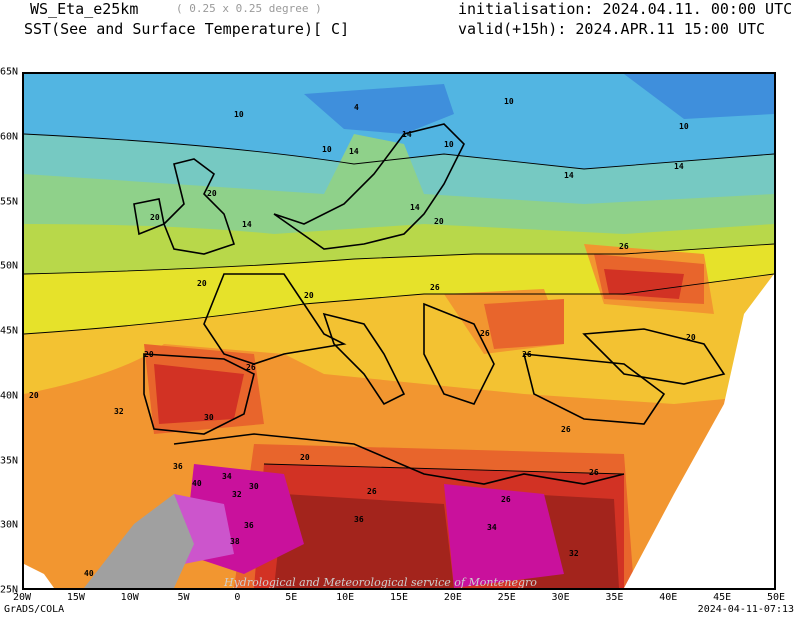 This screenshot has height=618, width=800. I want to click on footer-left: GrADS/COLA, so click(34, 609).